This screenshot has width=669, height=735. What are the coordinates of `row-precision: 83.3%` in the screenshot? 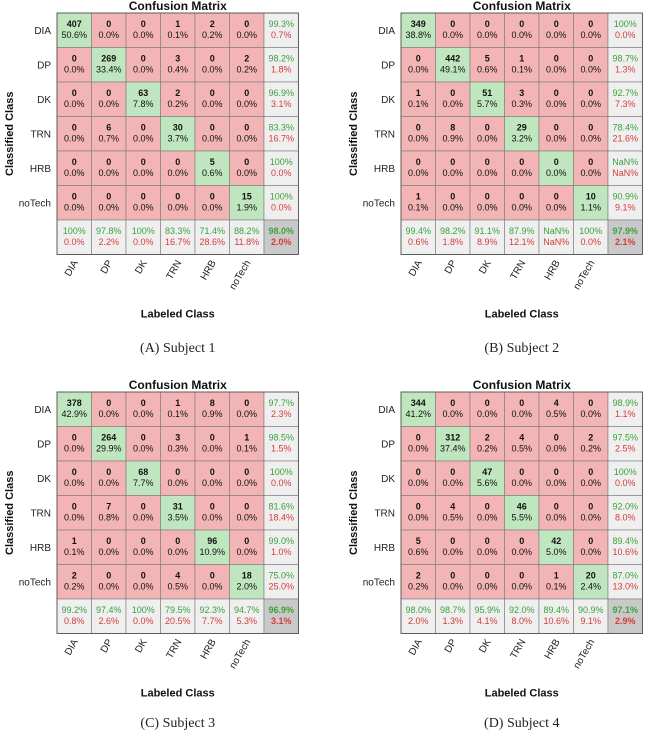 It's located at (281, 128).